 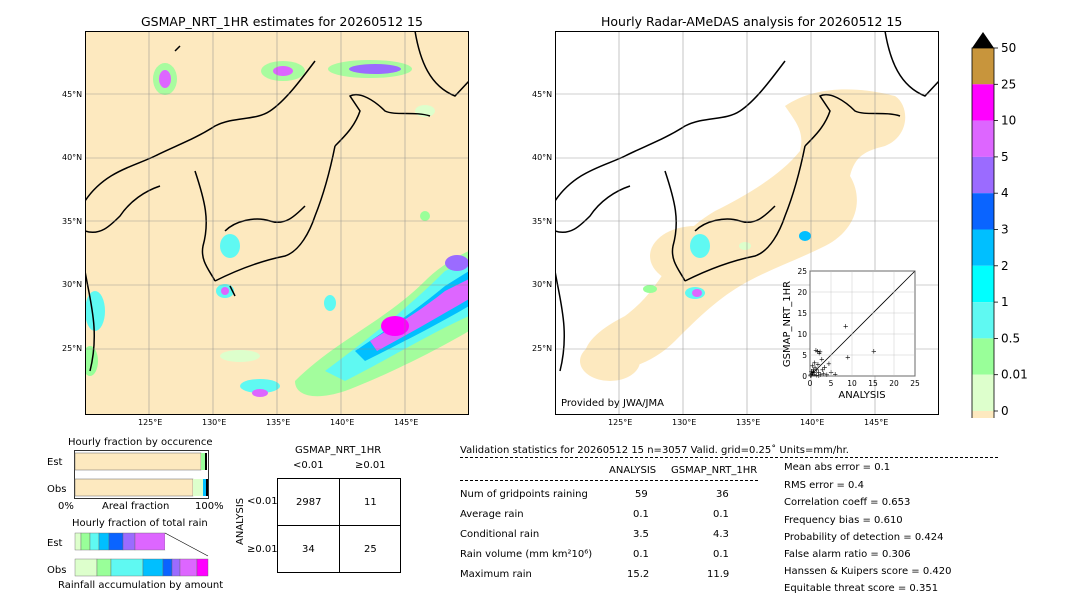 I want to click on right-map-rain, so click(x=727, y=265).